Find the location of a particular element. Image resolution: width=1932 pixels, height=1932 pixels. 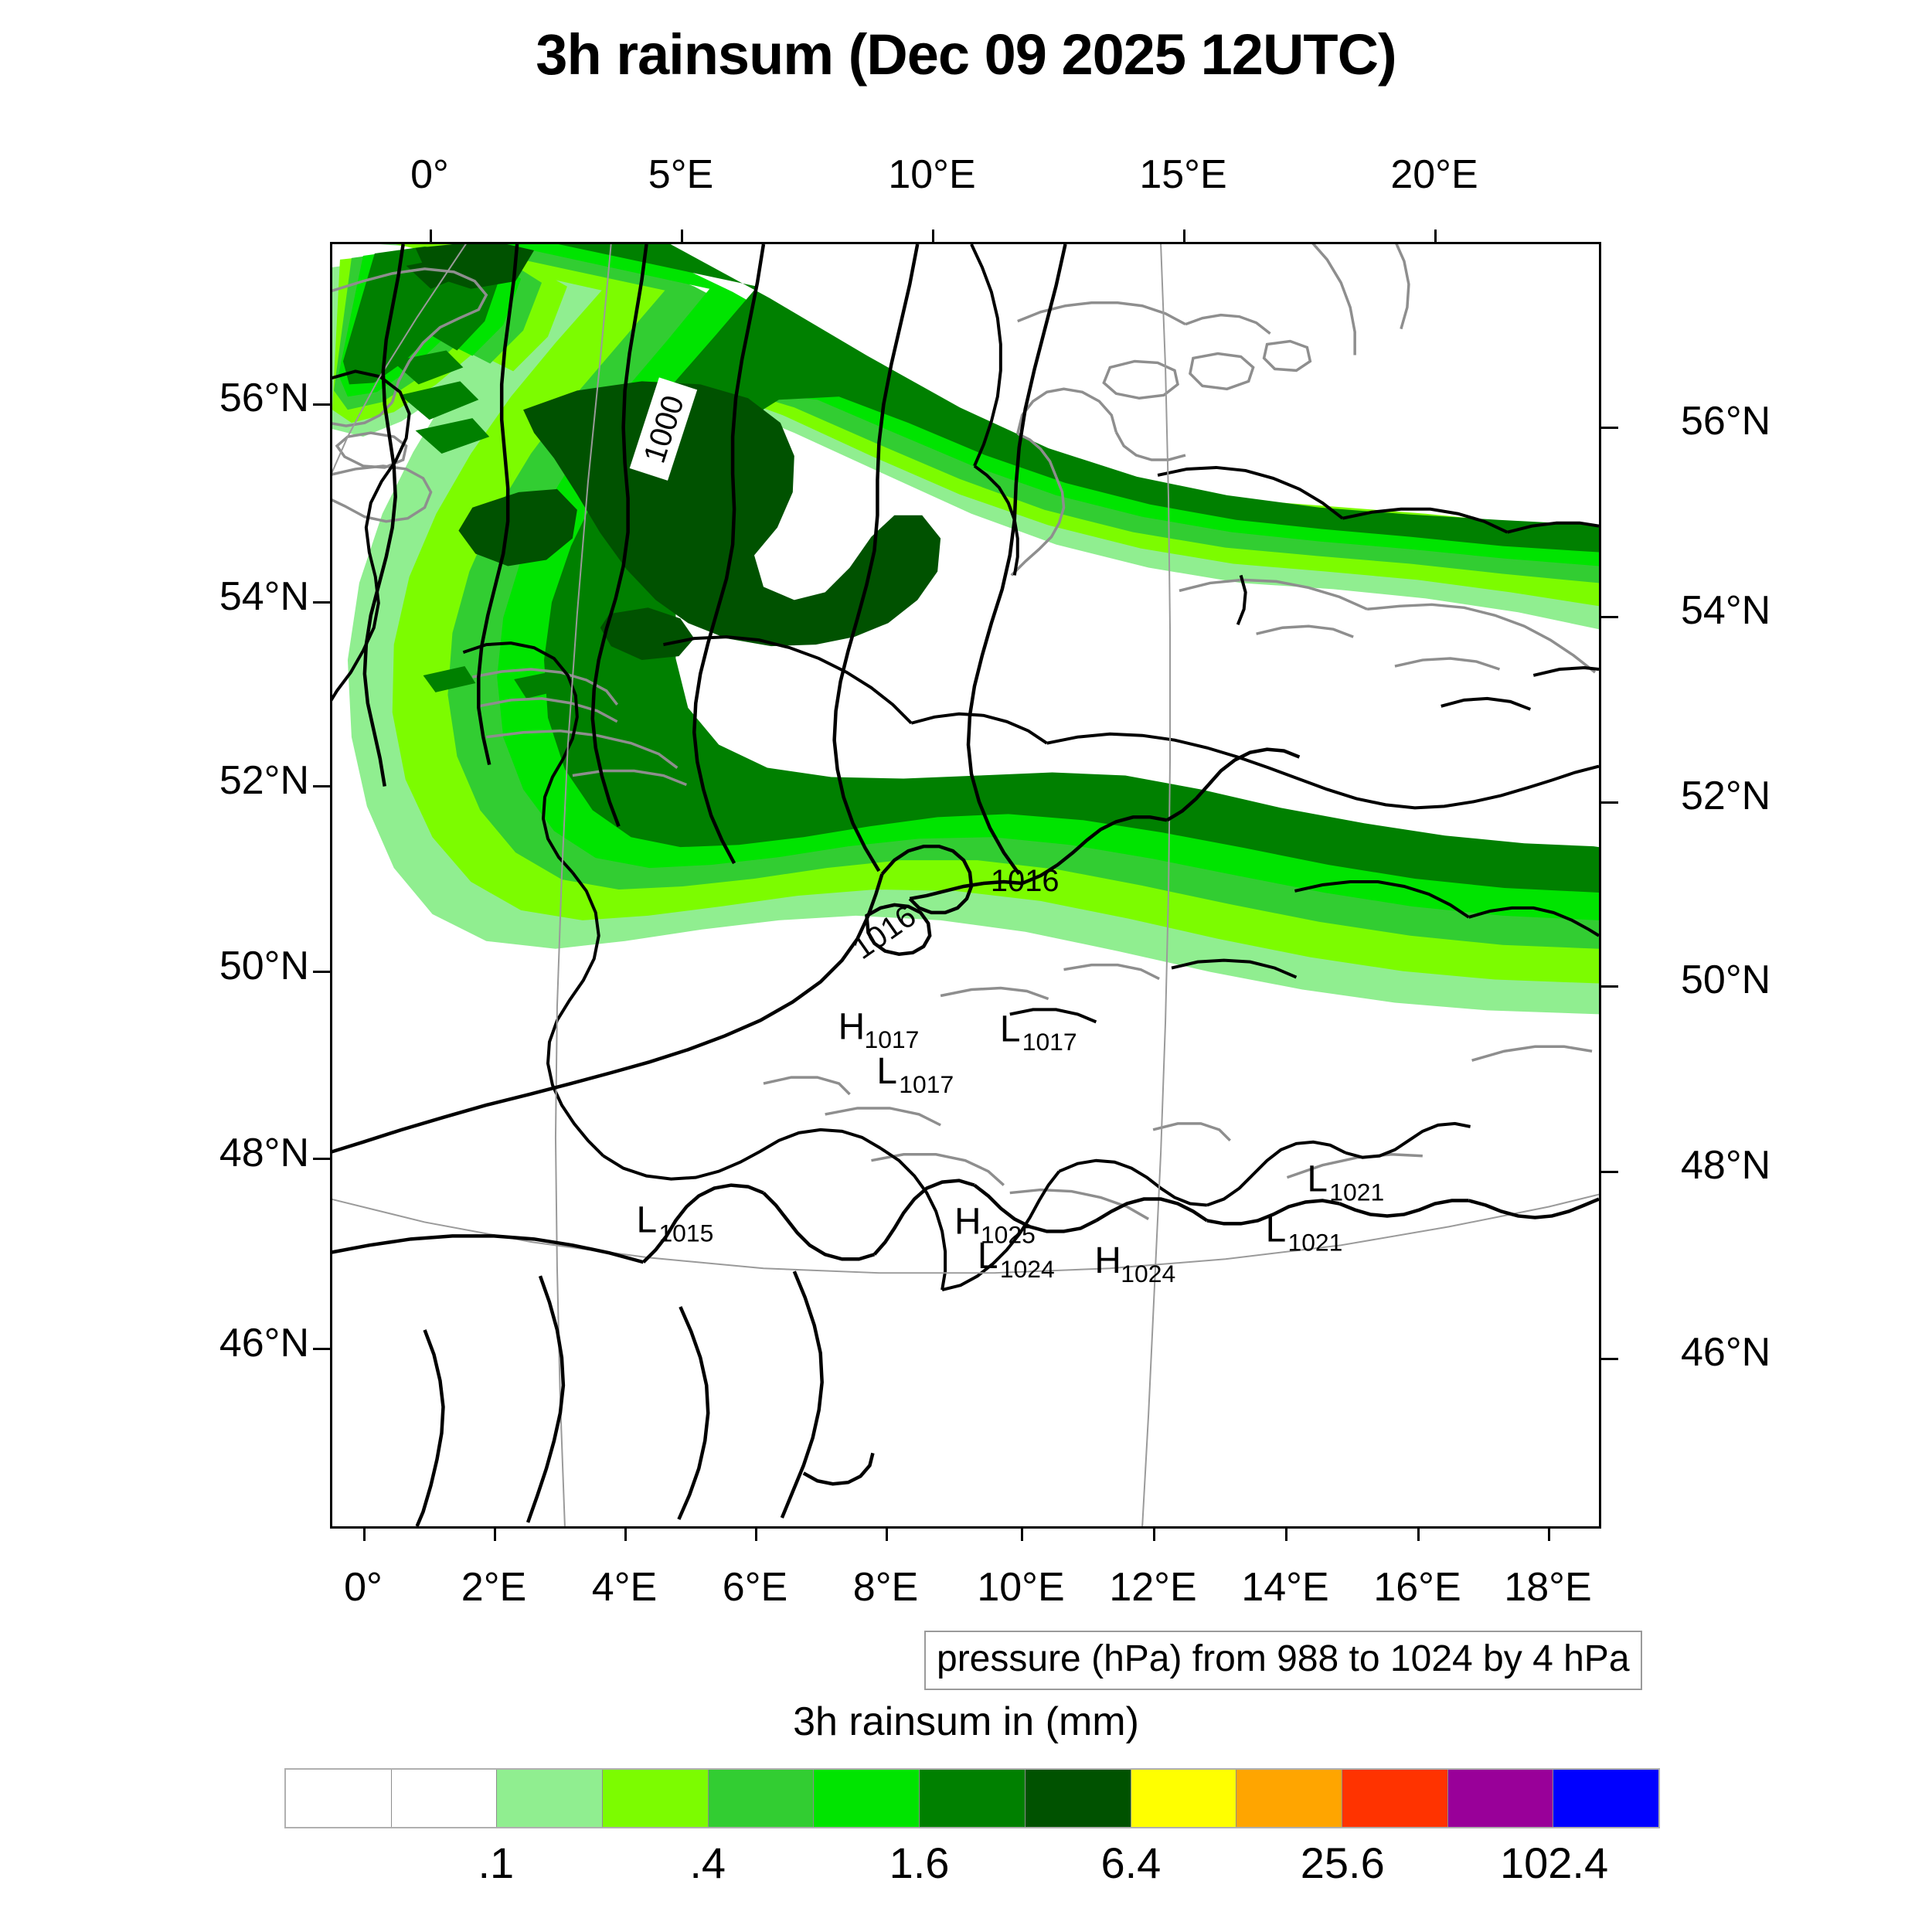

pressure-center-value: 1025 is located at coordinates (1008, 1234).